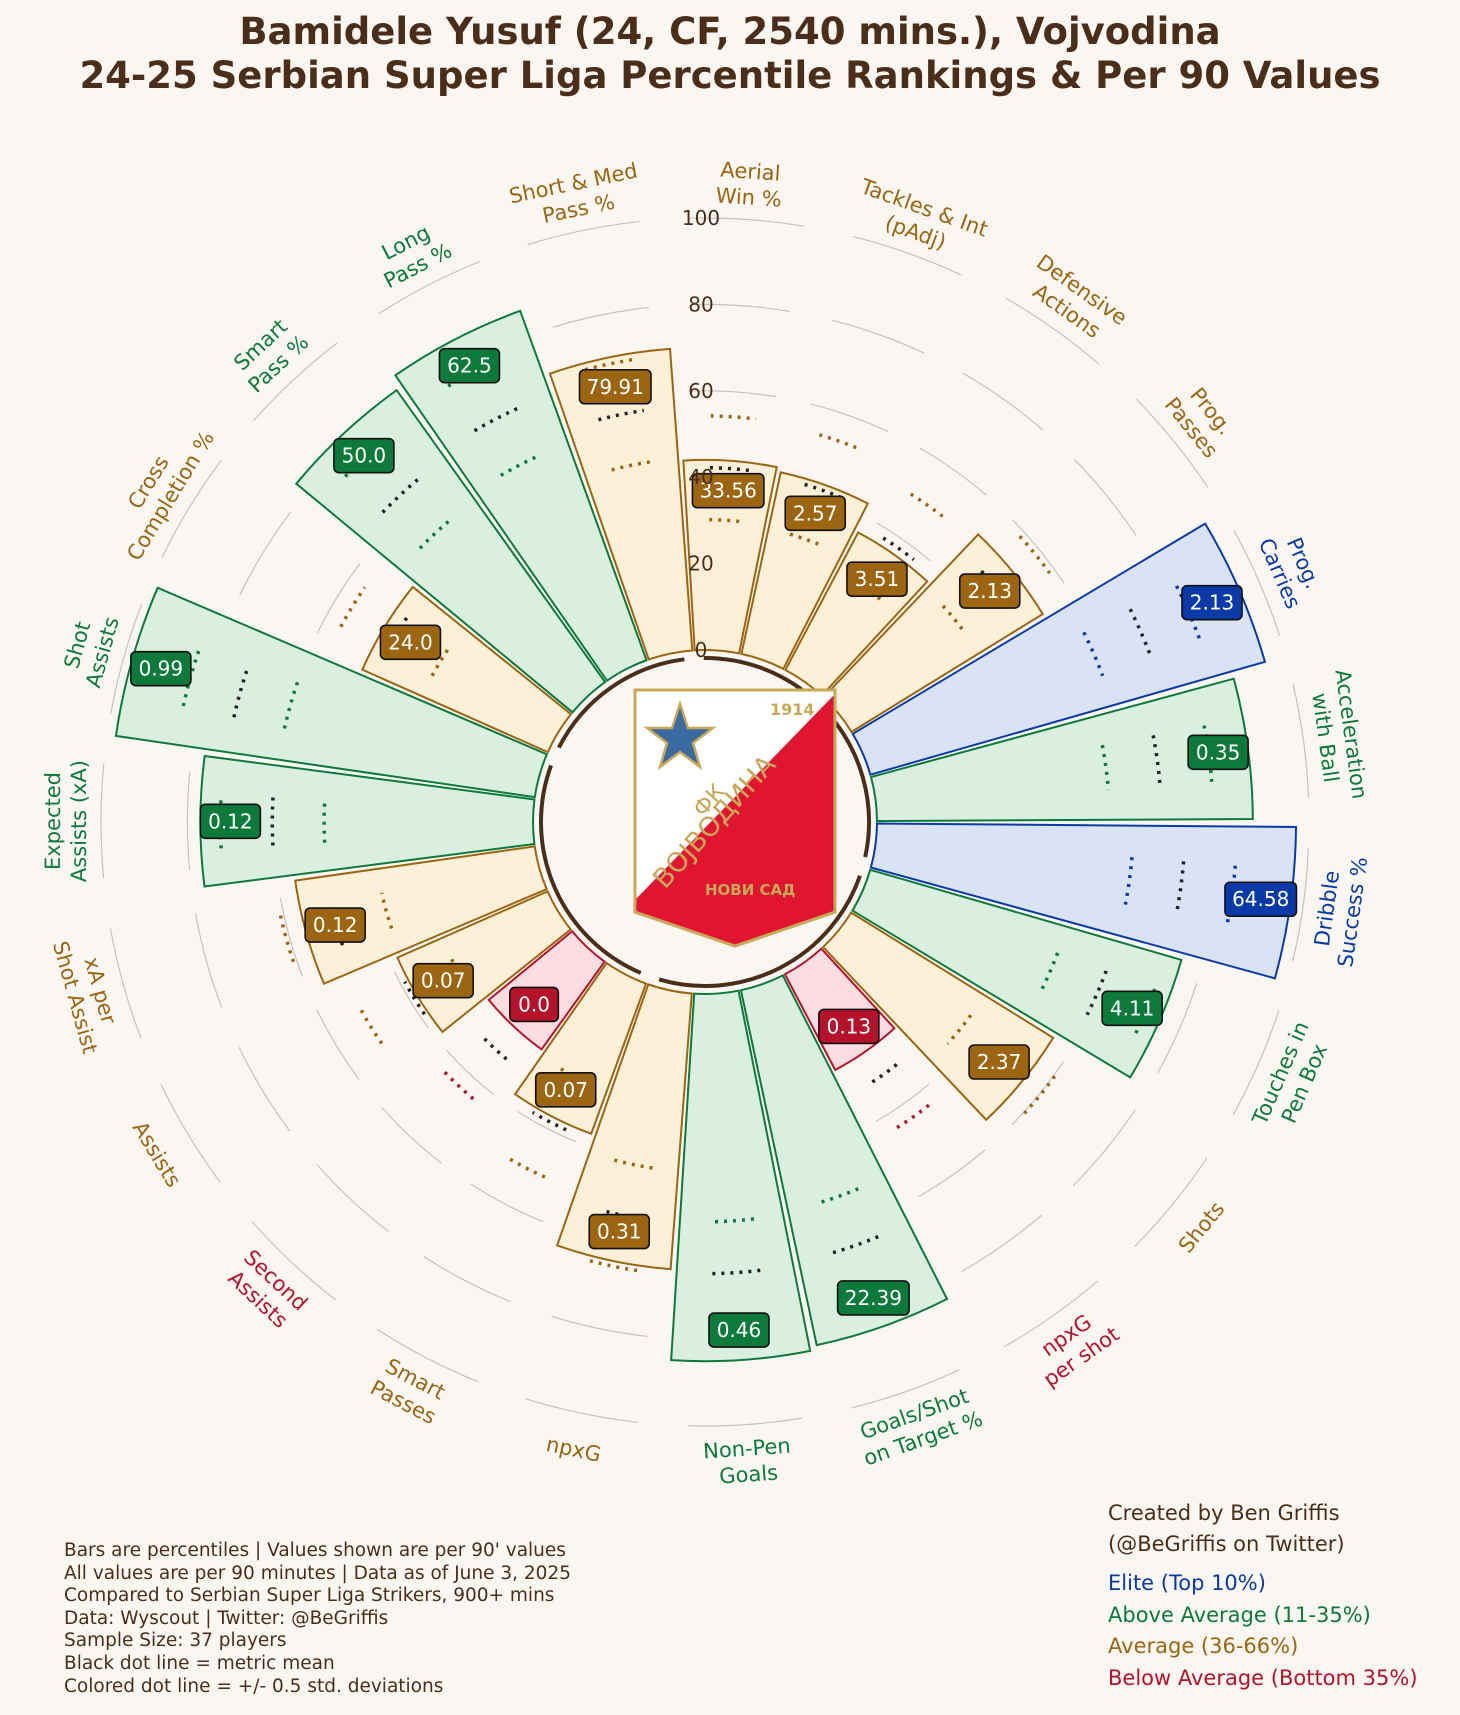 The width and height of the screenshot is (1460, 1715). I want to click on metric-label-line: Assists, so click(157, 1154).